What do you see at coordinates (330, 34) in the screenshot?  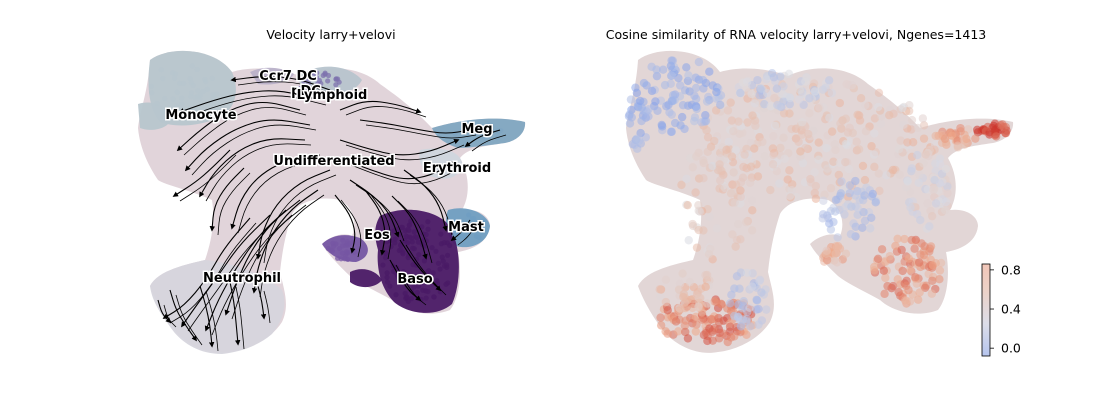 I see `left-title: Velocity larry+velovi` at bounding box center [330, 34].